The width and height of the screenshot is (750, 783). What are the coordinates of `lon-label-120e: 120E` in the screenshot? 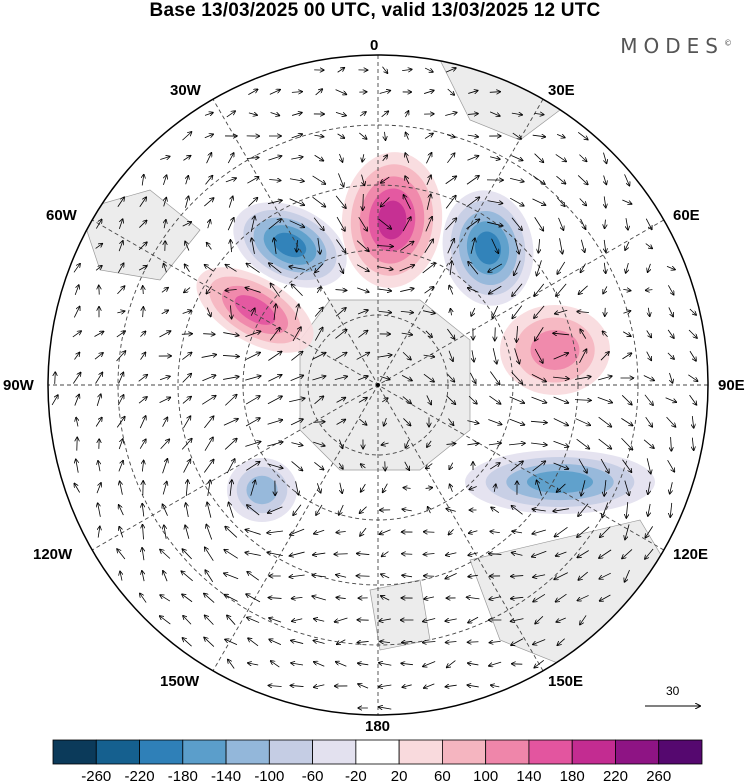 It's located at (691, 554).